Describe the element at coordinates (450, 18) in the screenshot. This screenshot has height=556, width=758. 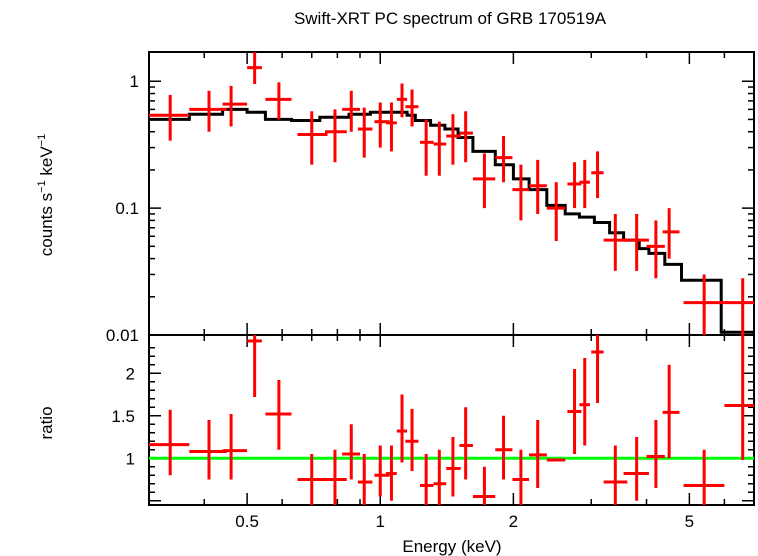
I see `chart-title: Swift-XRT PC spectrum of GRB 170519A` at that location.